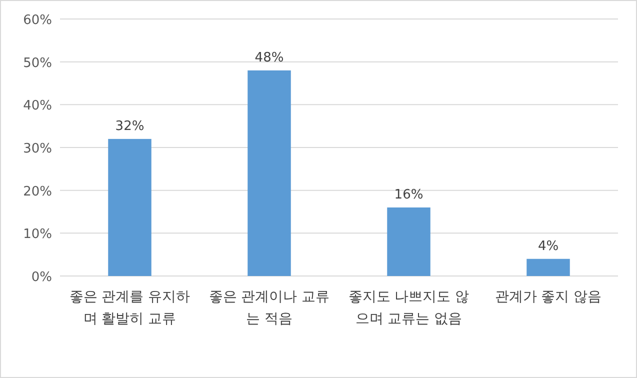 Image resolution: width=637 pixels, height=378 pixels. I want to click on y-tick-label: 20%, so click(37, 192).